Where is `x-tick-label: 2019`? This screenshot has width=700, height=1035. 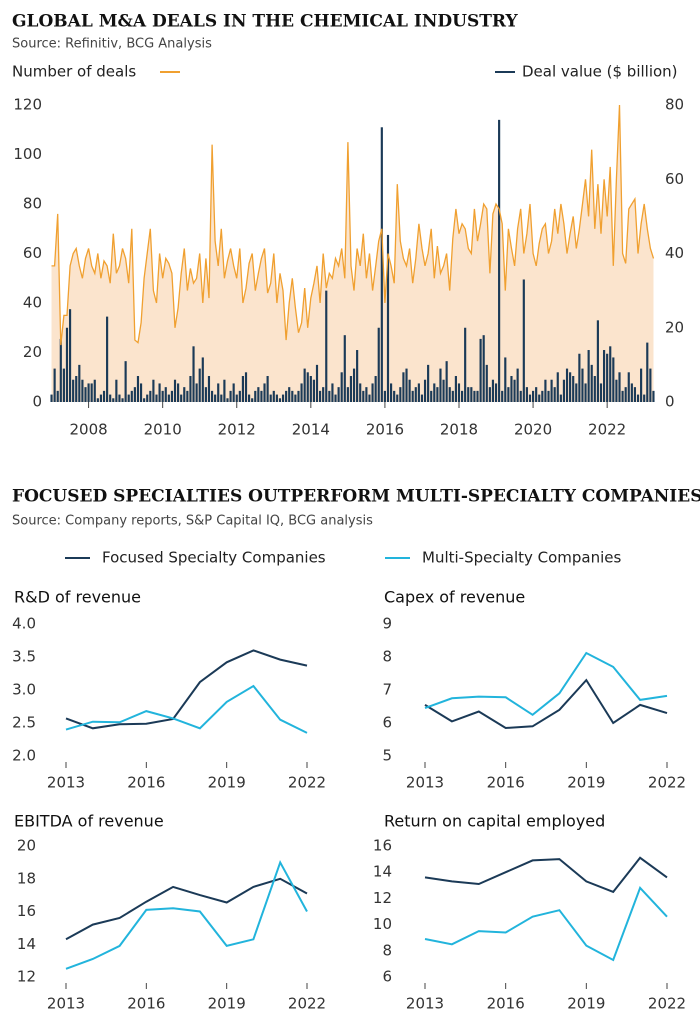
x-tick-label: 2019 is located at coordinates (227, 783).